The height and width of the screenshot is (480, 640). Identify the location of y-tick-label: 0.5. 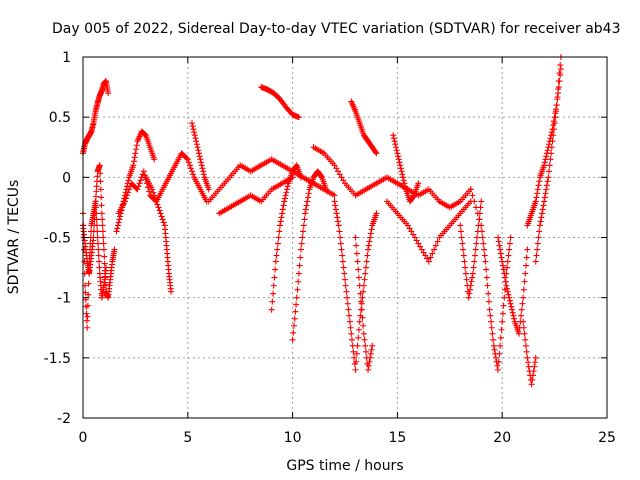
(60, 118).